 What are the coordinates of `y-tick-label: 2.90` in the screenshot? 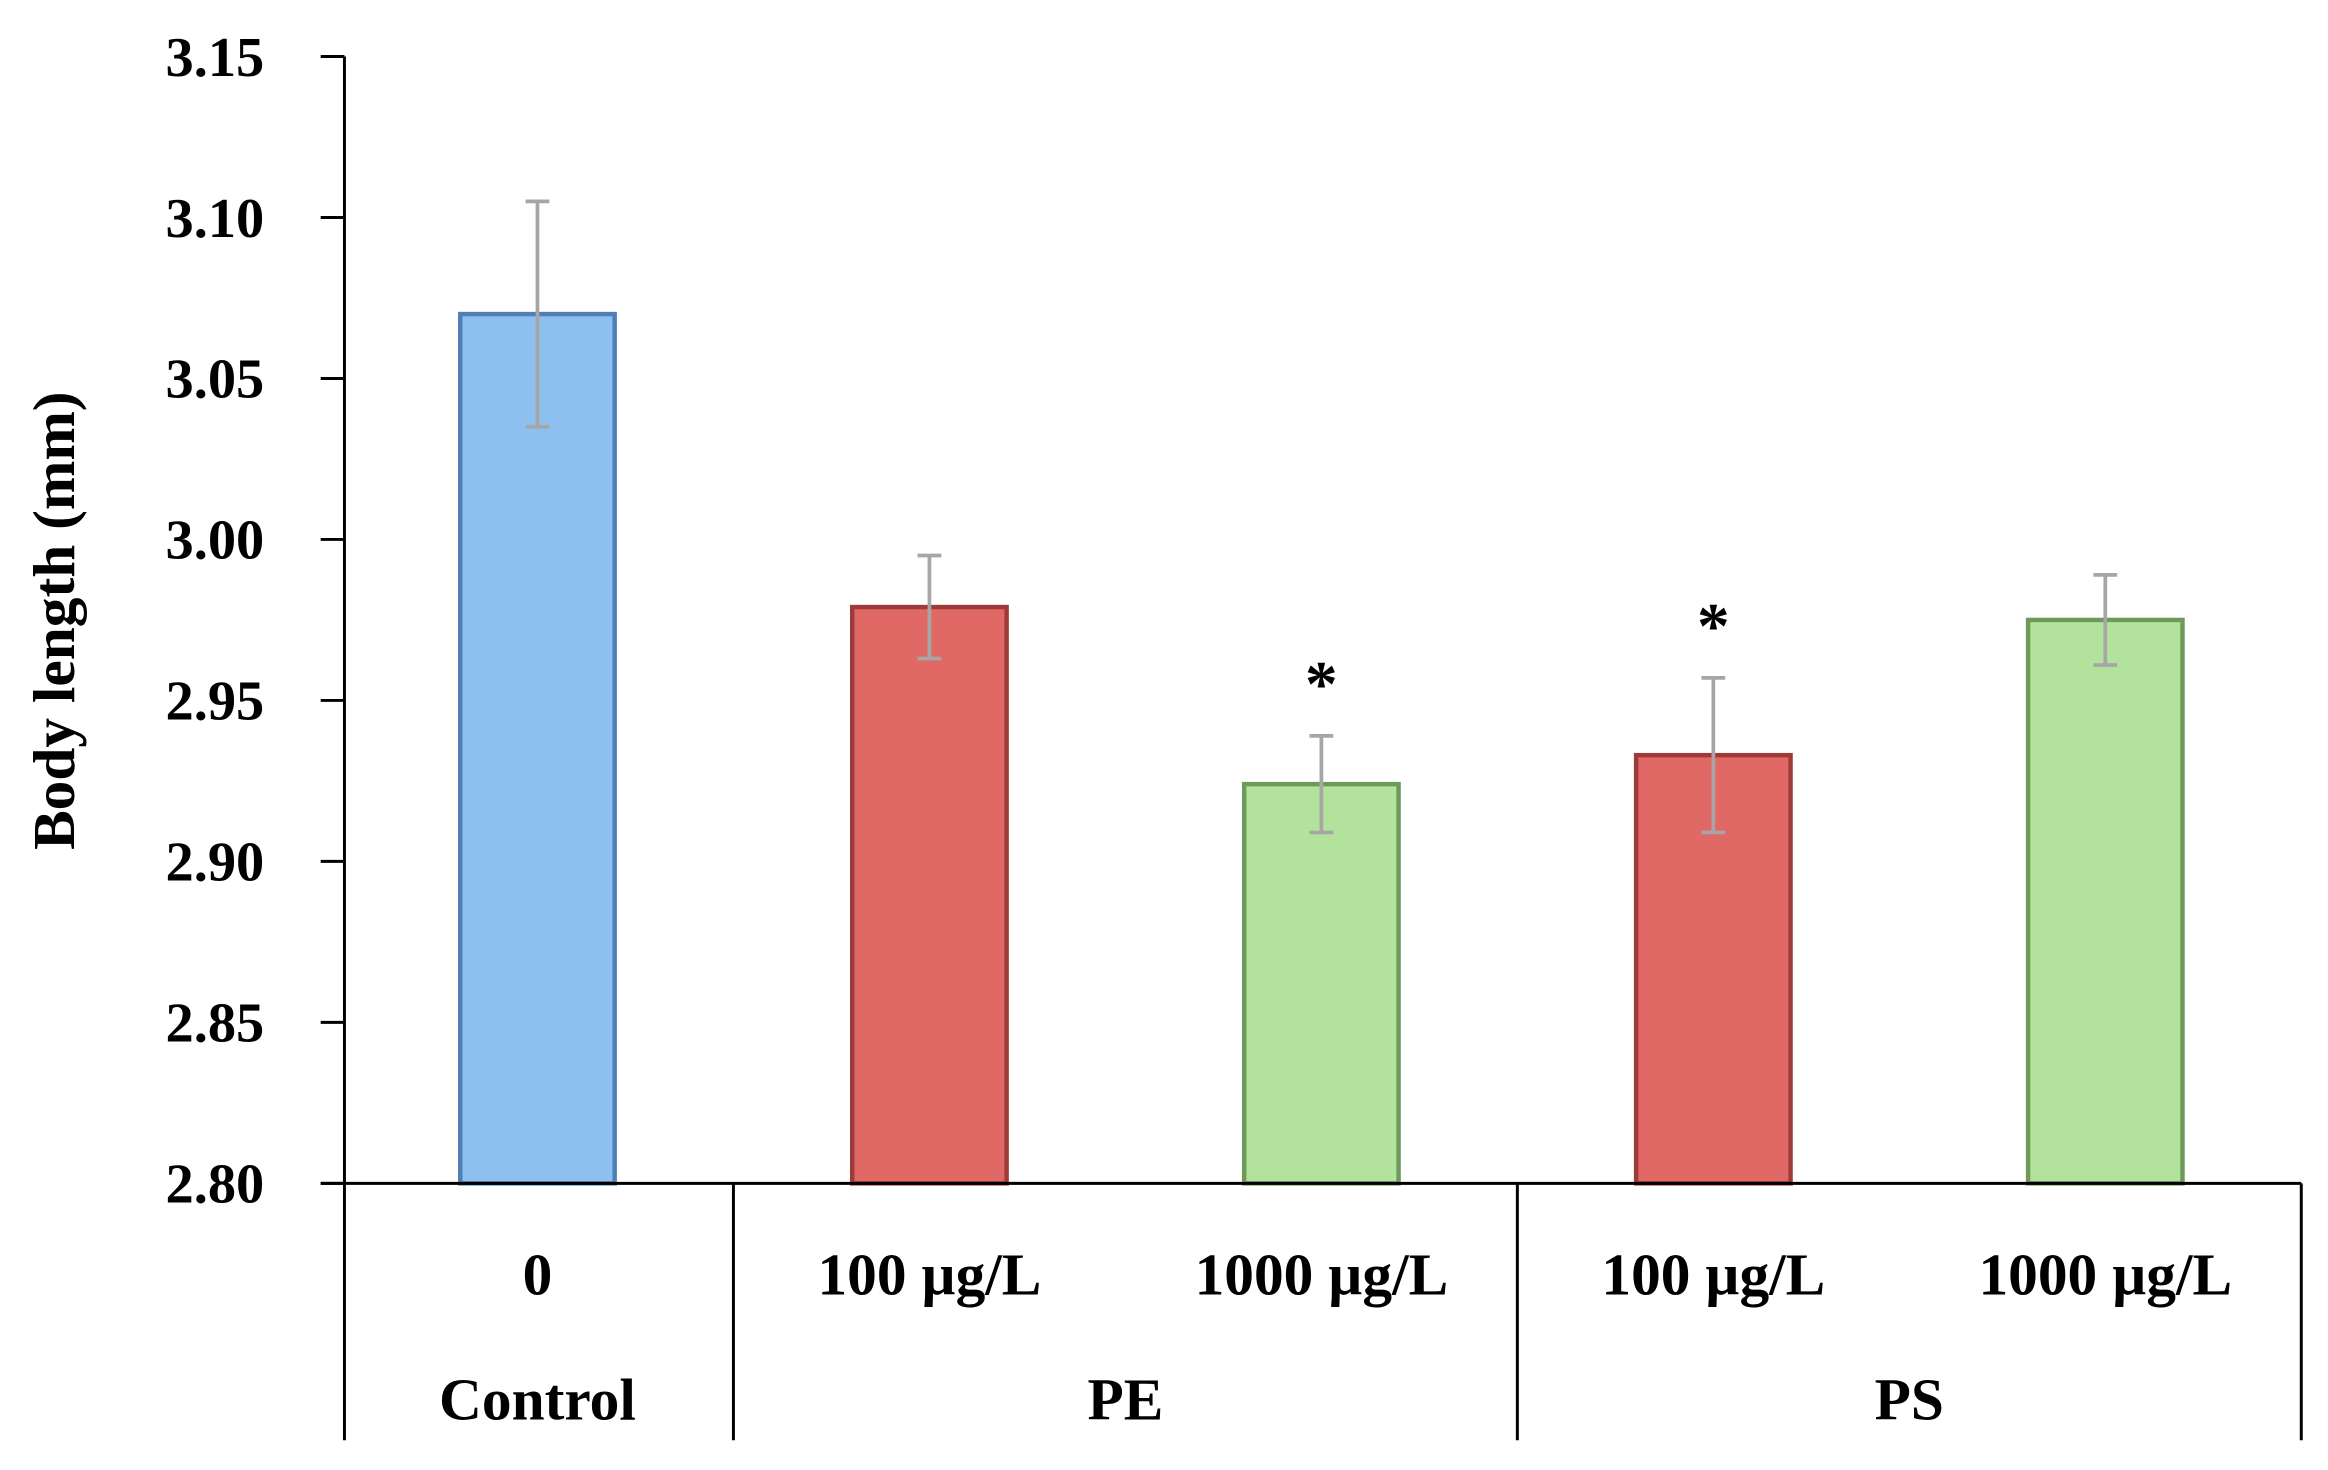 It's located at (215, 863).